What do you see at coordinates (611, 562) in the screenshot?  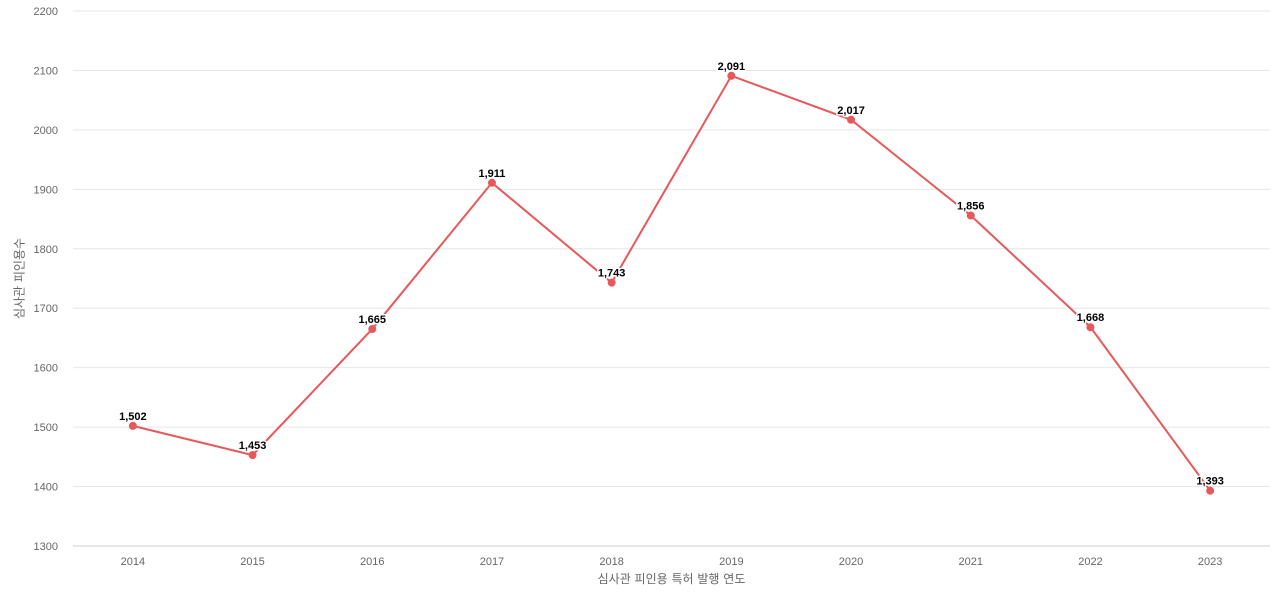 I see `x-tick-label: 2018` at bounding box center [611, 562].